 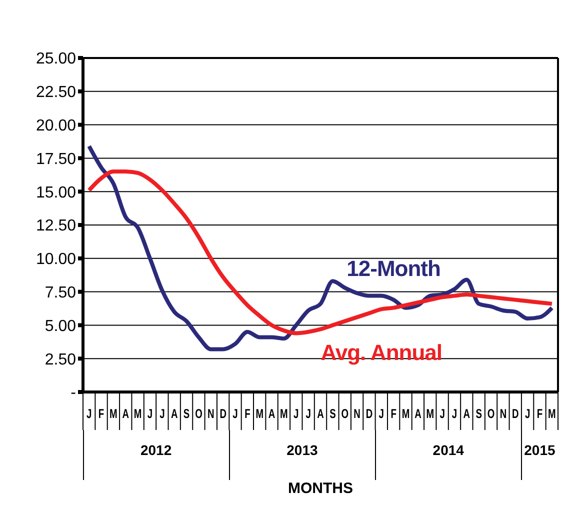 What do you see at coordinates (320, 488) in the screenshot?
I see `x-axis-title: MONTHS` at bounding box center [320, 488].